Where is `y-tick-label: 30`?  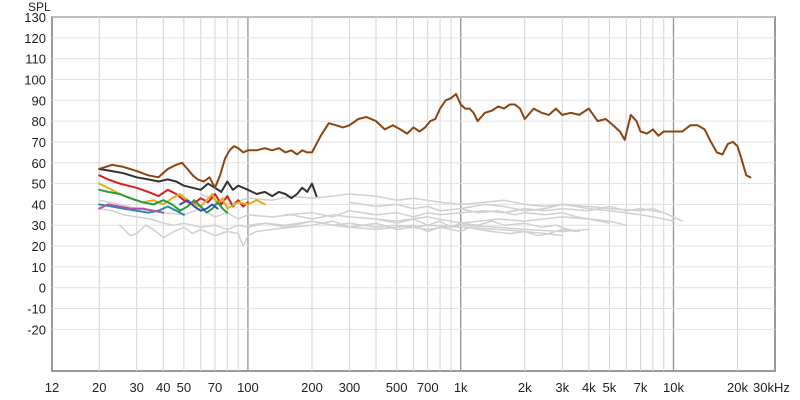 y-tick-label: 30 is located at coordinates (39, 225).